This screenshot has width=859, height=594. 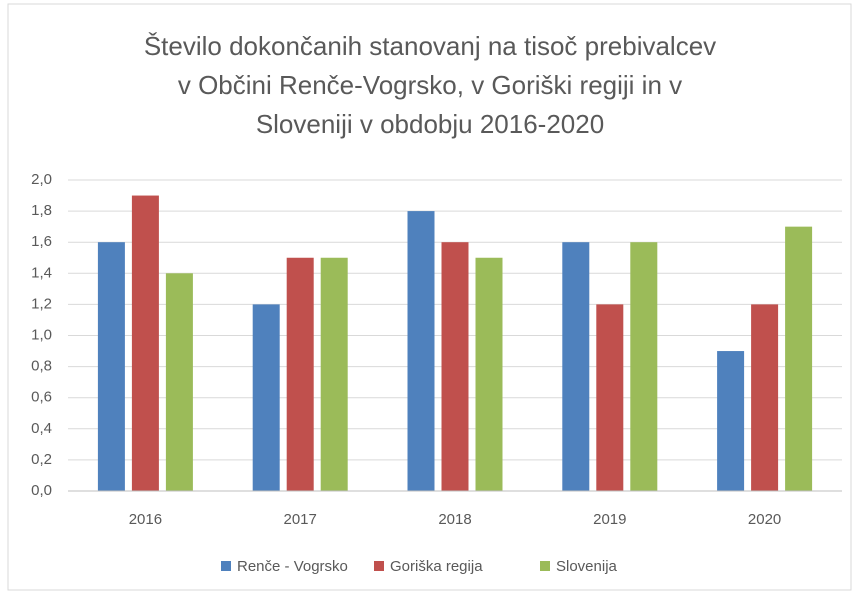 I want to click on y-tick-label: 1,0, so click(x=41, y=334).